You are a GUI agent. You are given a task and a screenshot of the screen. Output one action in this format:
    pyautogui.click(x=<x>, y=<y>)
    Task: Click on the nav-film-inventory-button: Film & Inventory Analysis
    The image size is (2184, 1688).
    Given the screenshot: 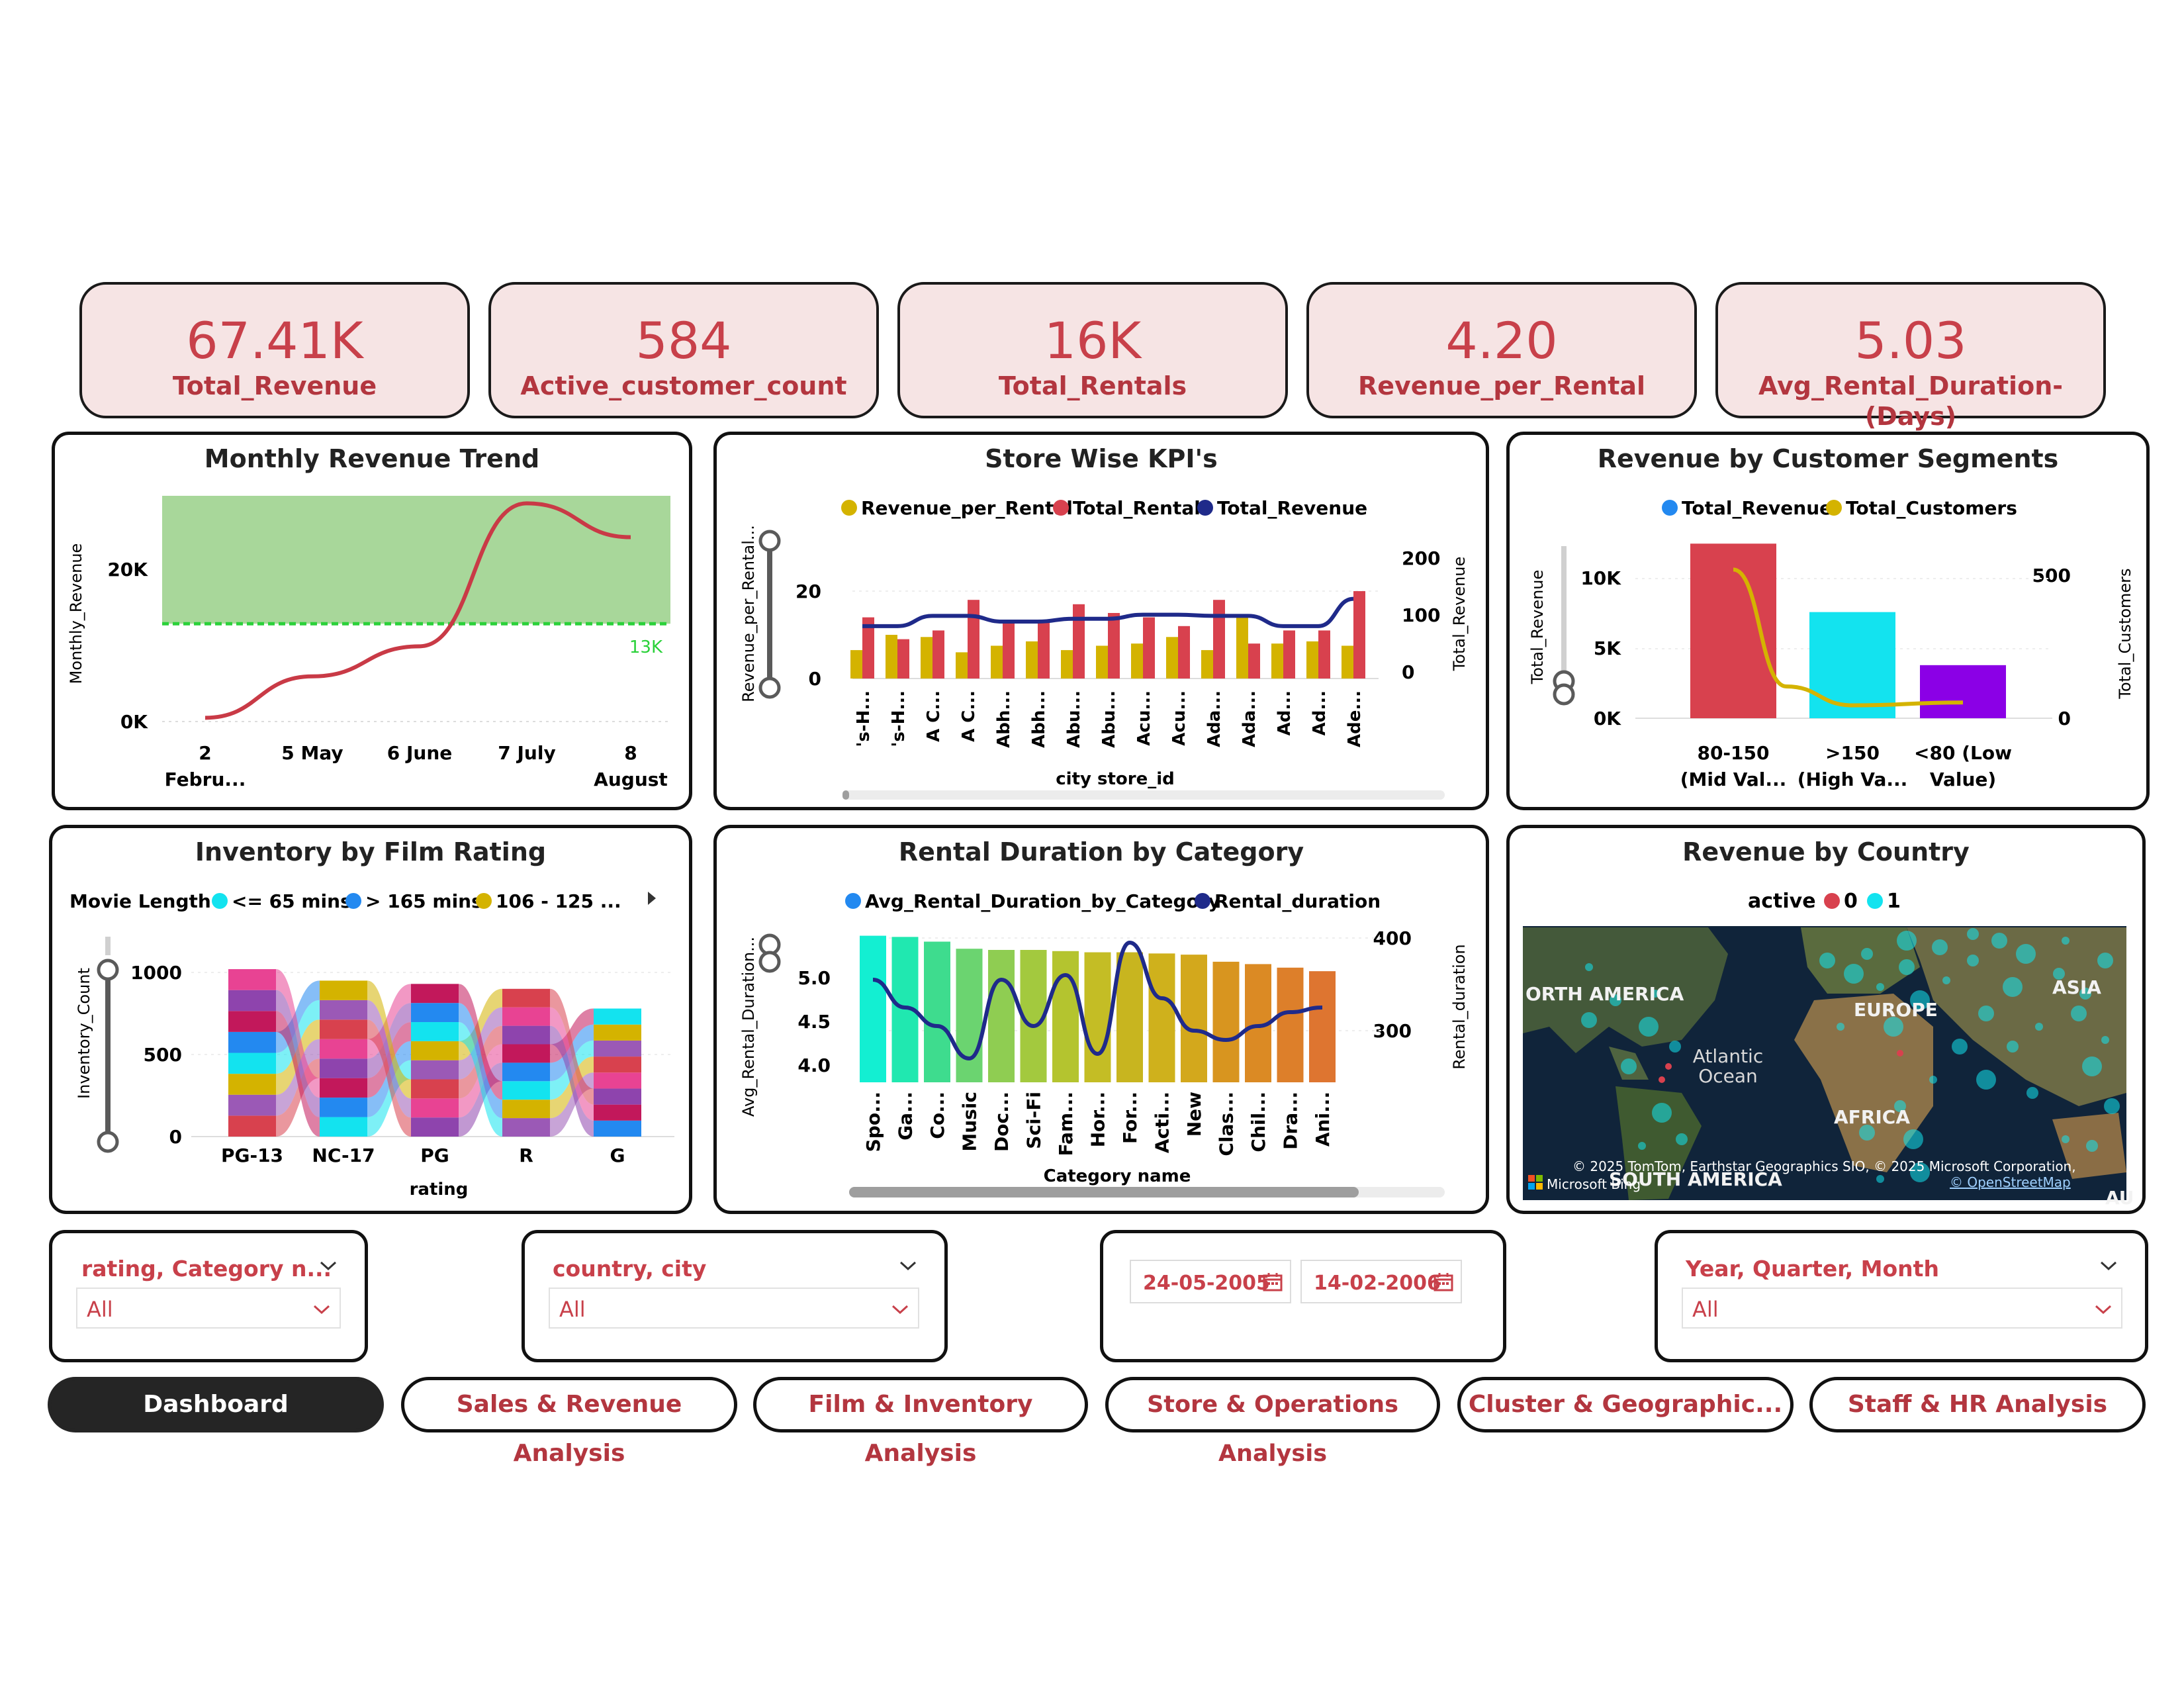 What is the action you would take?
    pyautogui.click(x=920, y=1422)
    